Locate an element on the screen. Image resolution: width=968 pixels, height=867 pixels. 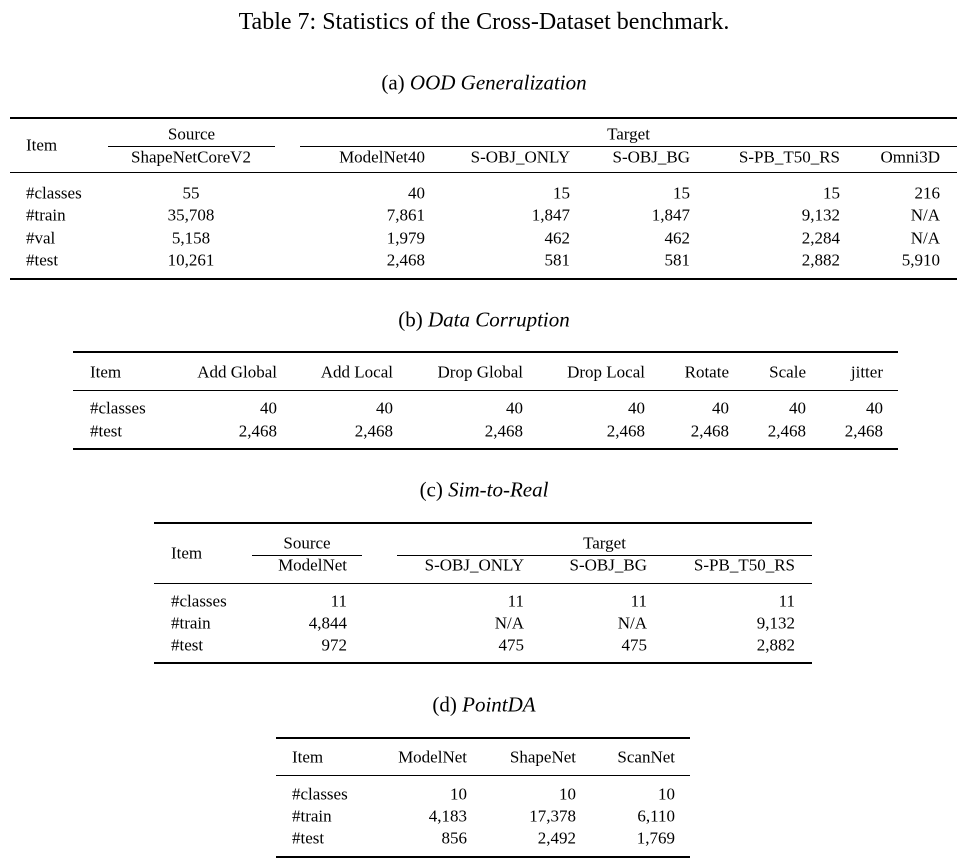
column-header: Scale is located at coordinates (787, 372).